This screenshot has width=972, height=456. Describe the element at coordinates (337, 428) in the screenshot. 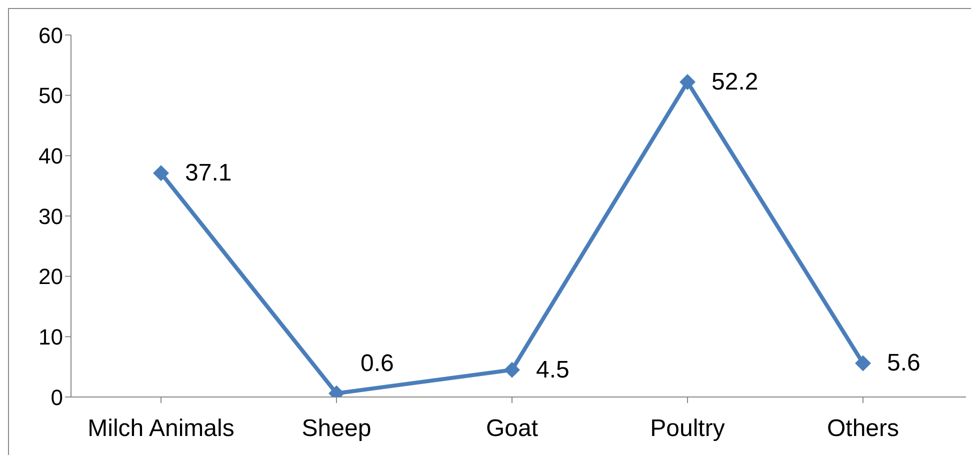

I see `x-tick-label: Sheep` at that location.